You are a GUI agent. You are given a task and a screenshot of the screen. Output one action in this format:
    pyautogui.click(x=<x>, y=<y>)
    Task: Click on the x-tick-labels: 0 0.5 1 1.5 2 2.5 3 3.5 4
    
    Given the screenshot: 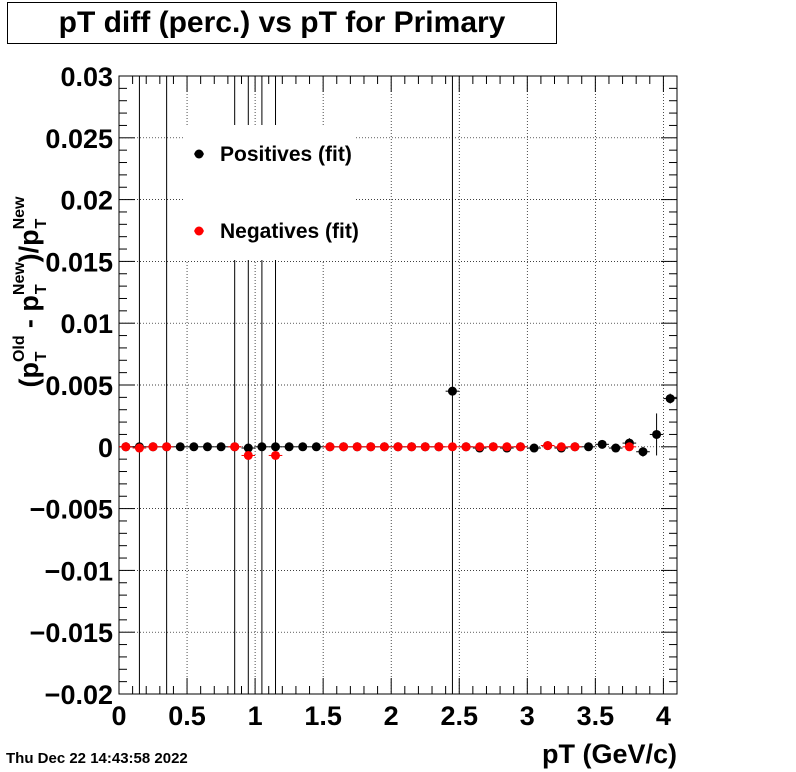 What is the action you would take?
    pyautogui.click(x=390, y=716)
    